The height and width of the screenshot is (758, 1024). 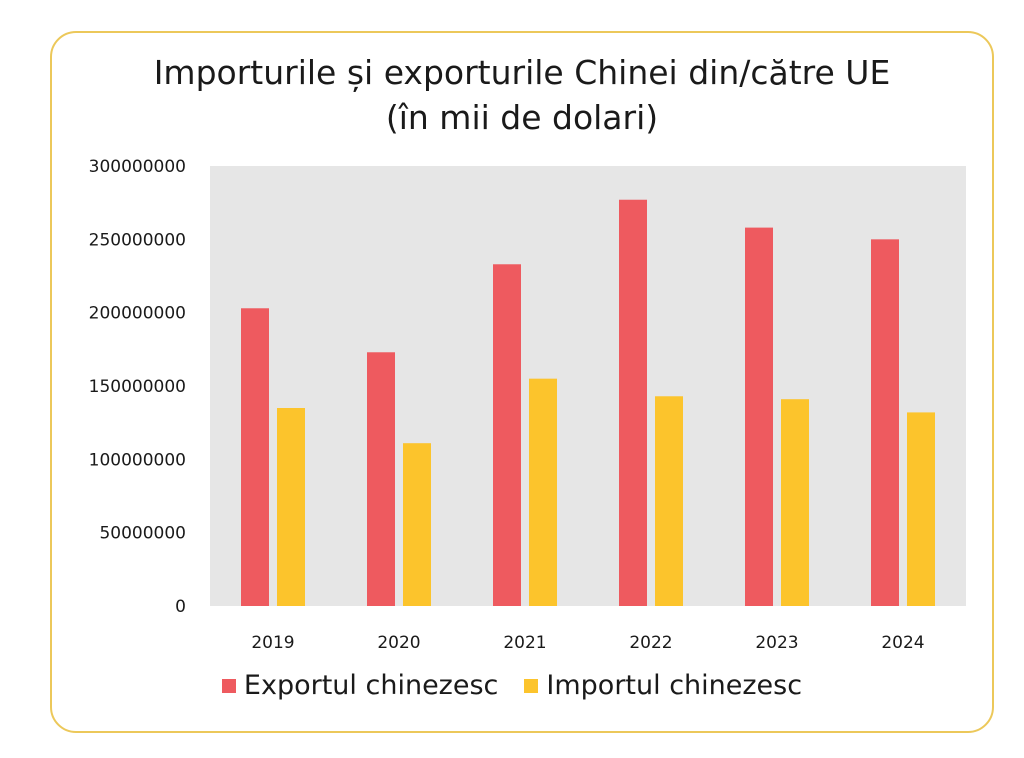 What do you see at coordinates (255, 457) in the screenshot?
I see `export-bar-2019` at bounding box center [255, 457].